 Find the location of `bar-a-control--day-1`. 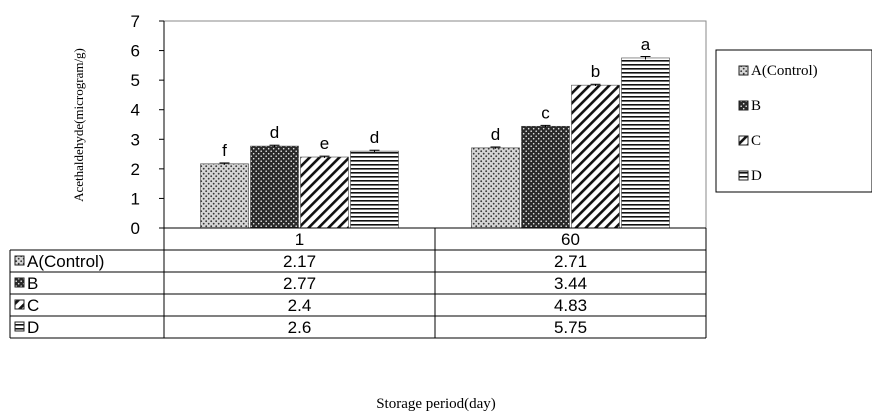

bar-a-control--day-1 is located at coordinates (224, 196).